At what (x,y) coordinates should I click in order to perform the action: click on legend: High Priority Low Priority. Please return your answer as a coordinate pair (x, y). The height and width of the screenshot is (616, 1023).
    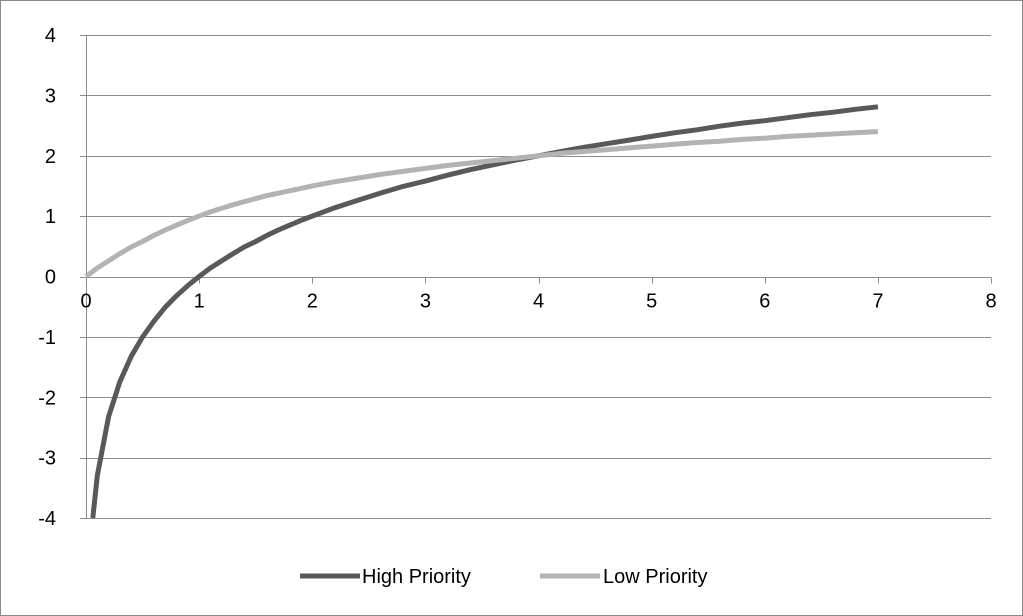
    Looking at the image, I should click on (503, 577).